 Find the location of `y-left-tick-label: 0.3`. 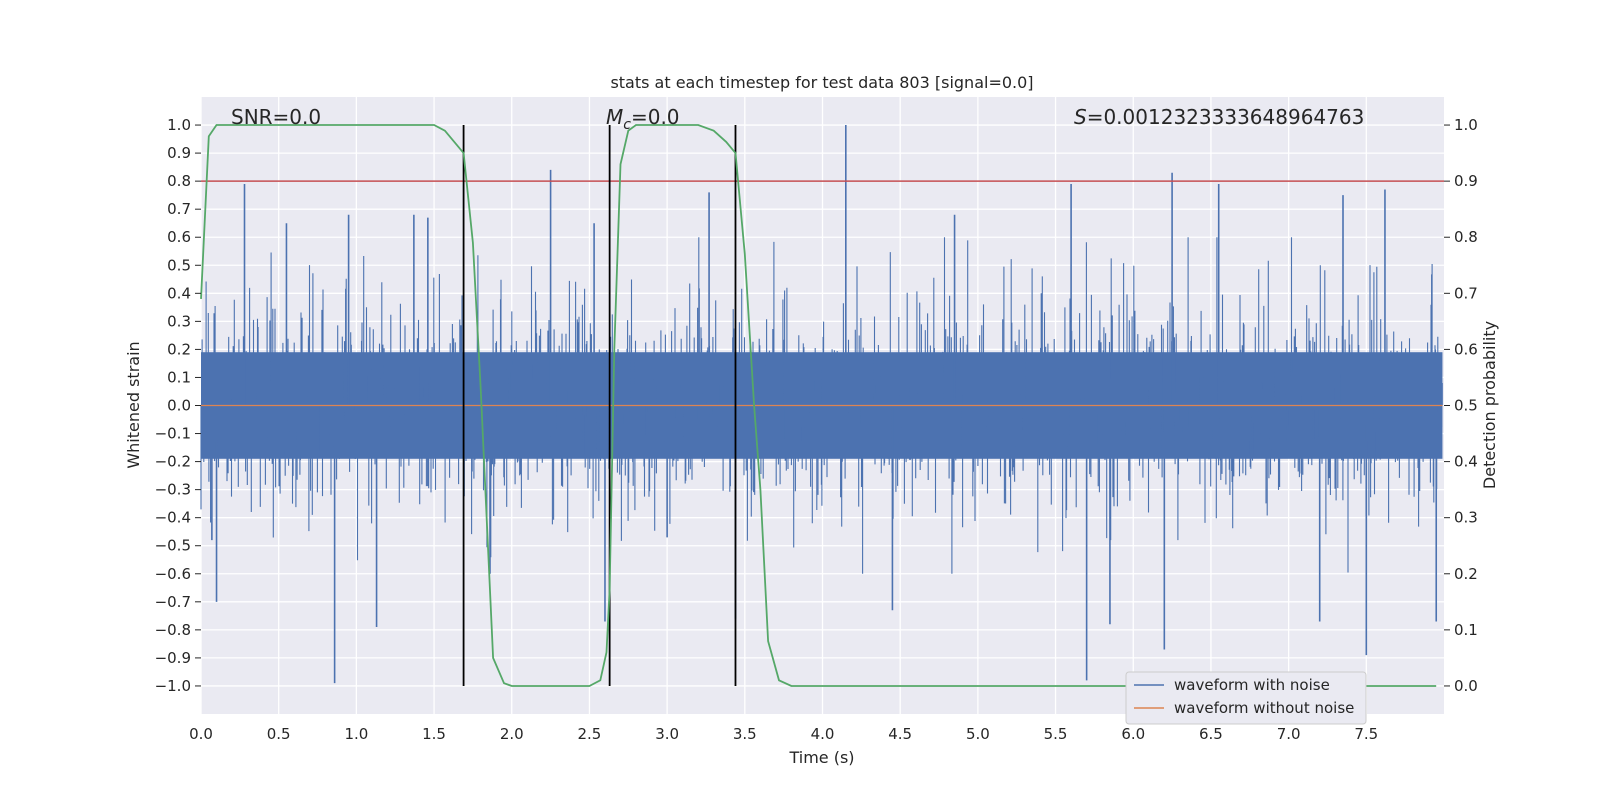

y-left-tick-label: 0.3 is located at coordinates (179, 321).